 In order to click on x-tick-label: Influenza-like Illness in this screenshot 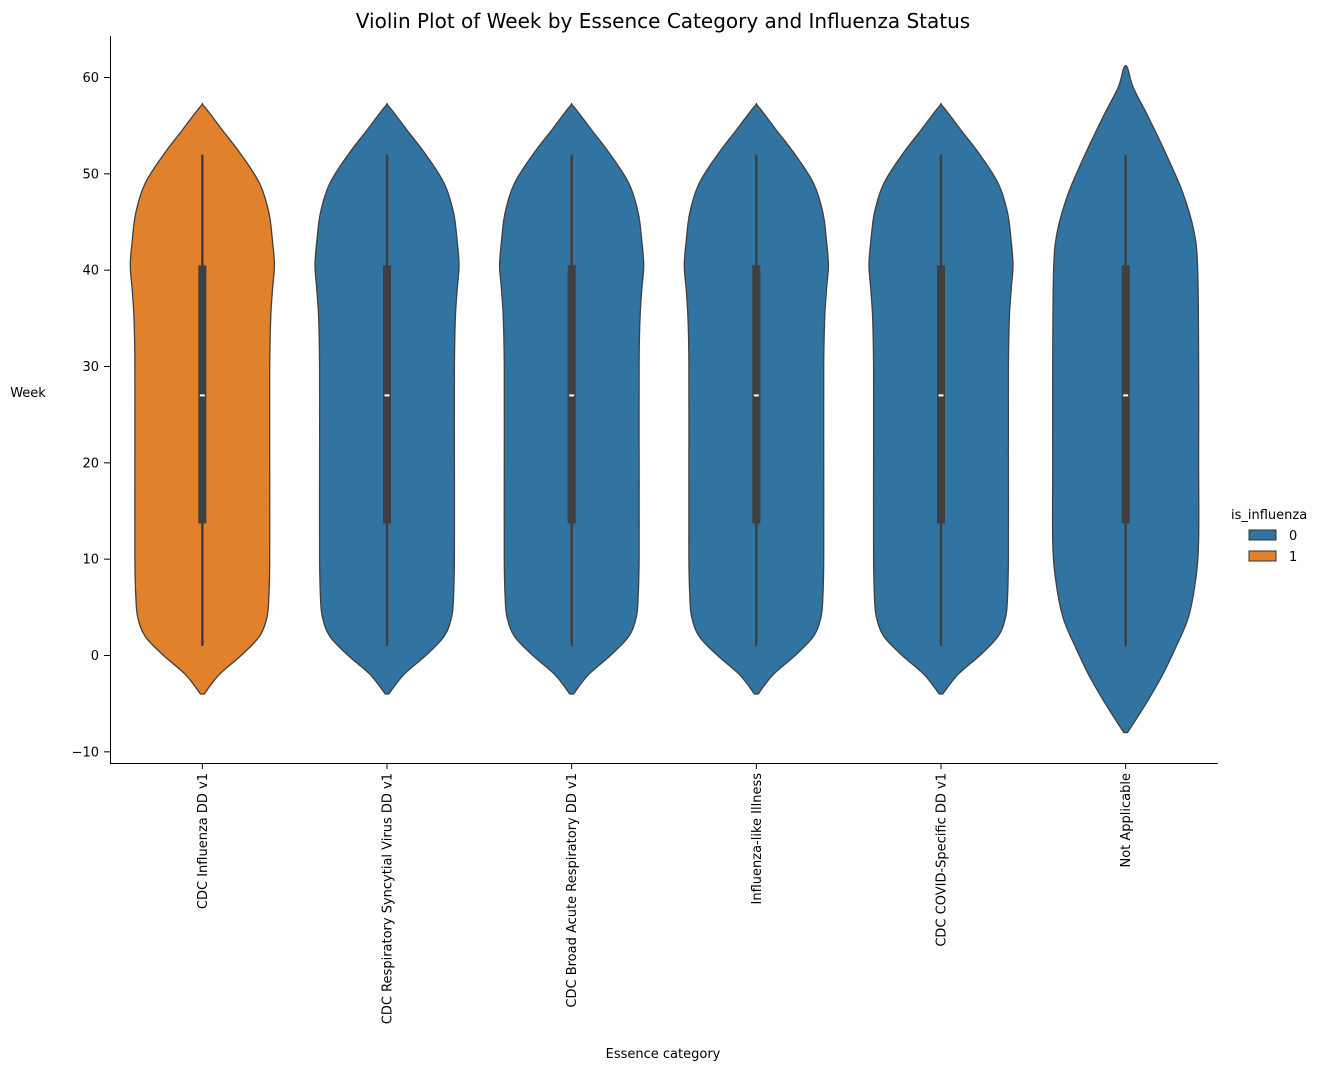, I will do `click(757, 839)`.